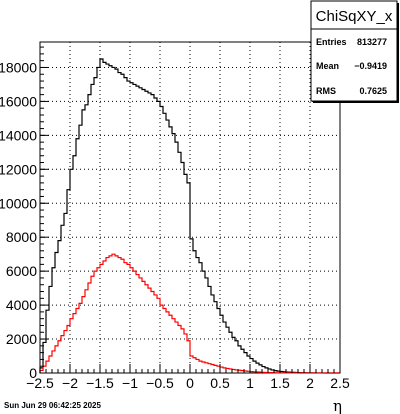  Describe the element at coordinates (372, 42) in the screenshot. I see `stats-entries-value: 813277` at that location.